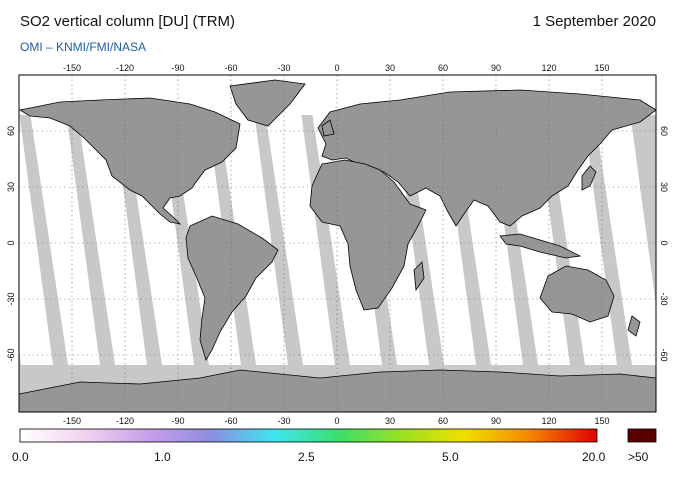  I want to click on lon-tick-top: -150, so click(72, 68).